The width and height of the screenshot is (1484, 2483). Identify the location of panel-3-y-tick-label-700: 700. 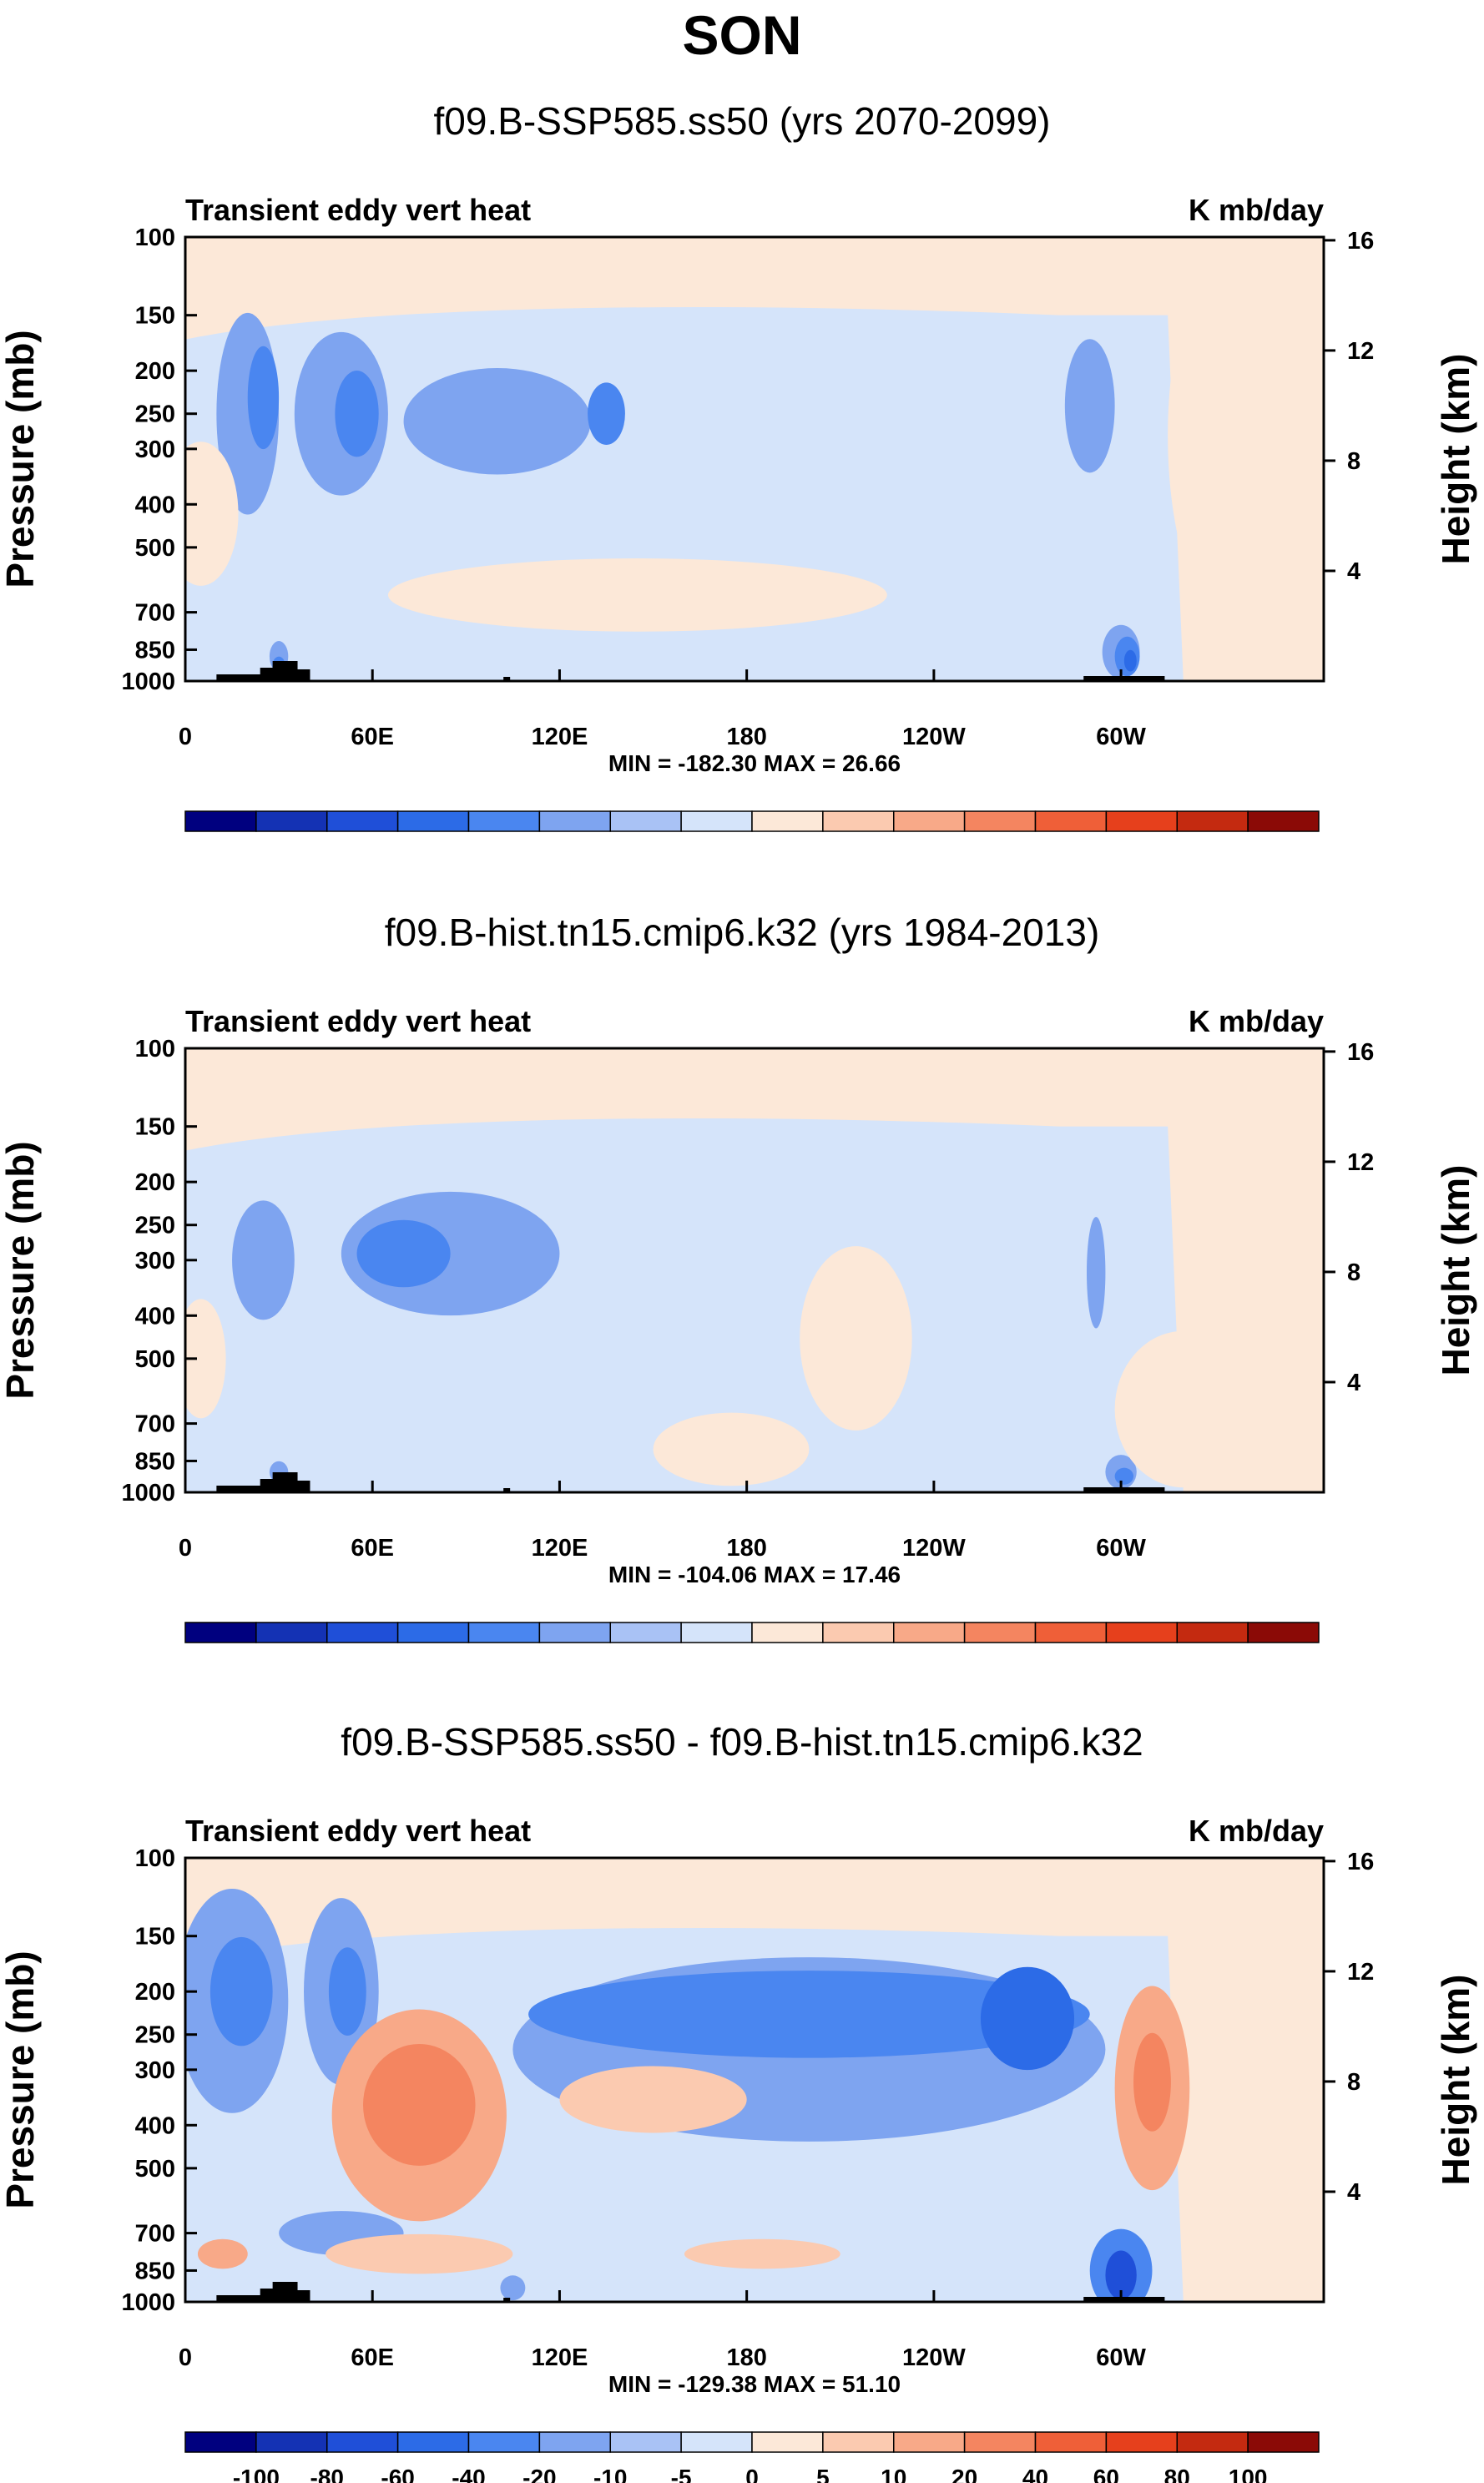
(155, 2234).